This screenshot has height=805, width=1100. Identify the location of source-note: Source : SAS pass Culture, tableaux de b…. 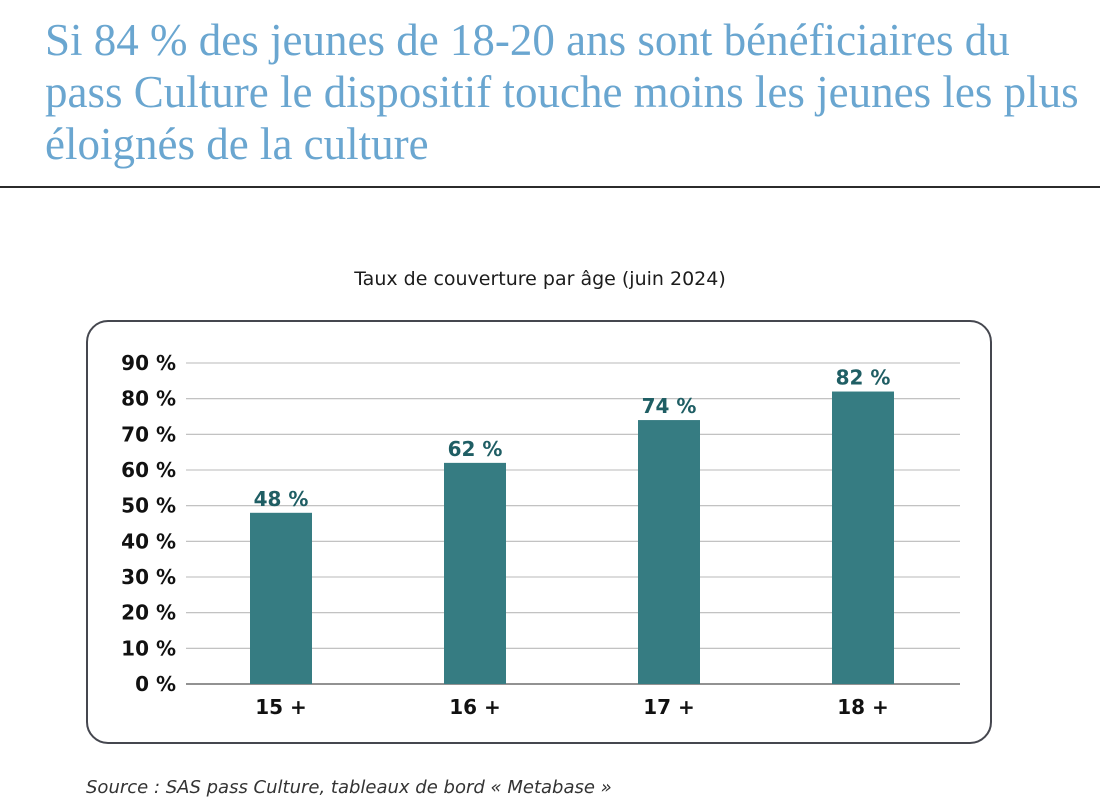
(349, 787).